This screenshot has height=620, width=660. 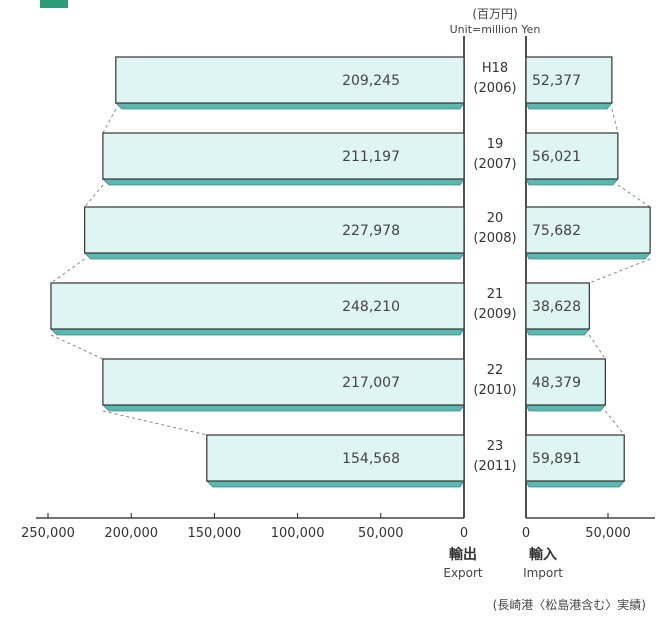 What do you see at coordinates (543, 573) in the screenshot?
I see `import-axis-title-en: Import` at bounding box center [543, 573].